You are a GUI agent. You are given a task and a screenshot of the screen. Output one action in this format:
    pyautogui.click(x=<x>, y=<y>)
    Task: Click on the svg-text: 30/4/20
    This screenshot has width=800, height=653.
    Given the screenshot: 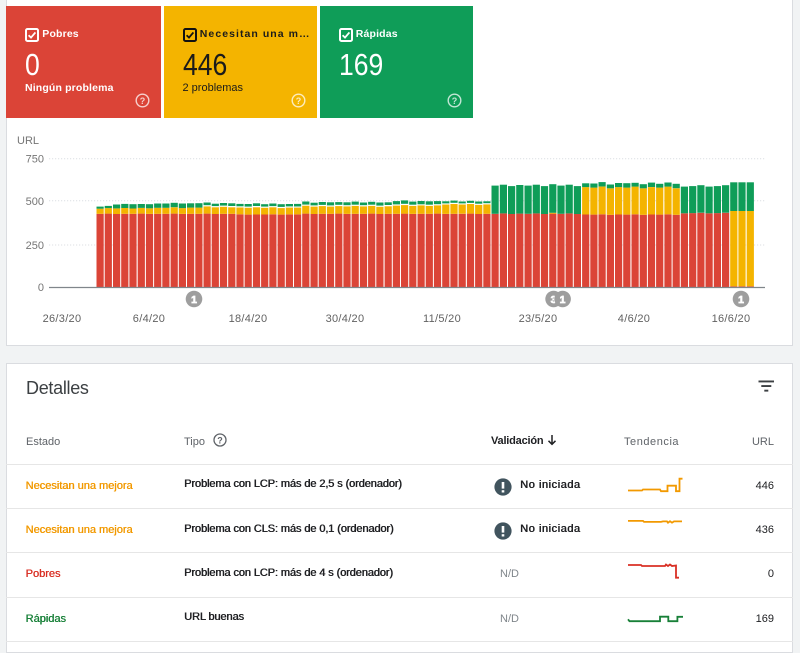 What is the action you would take?
    pyautogui.click(x=345, y=319)
    